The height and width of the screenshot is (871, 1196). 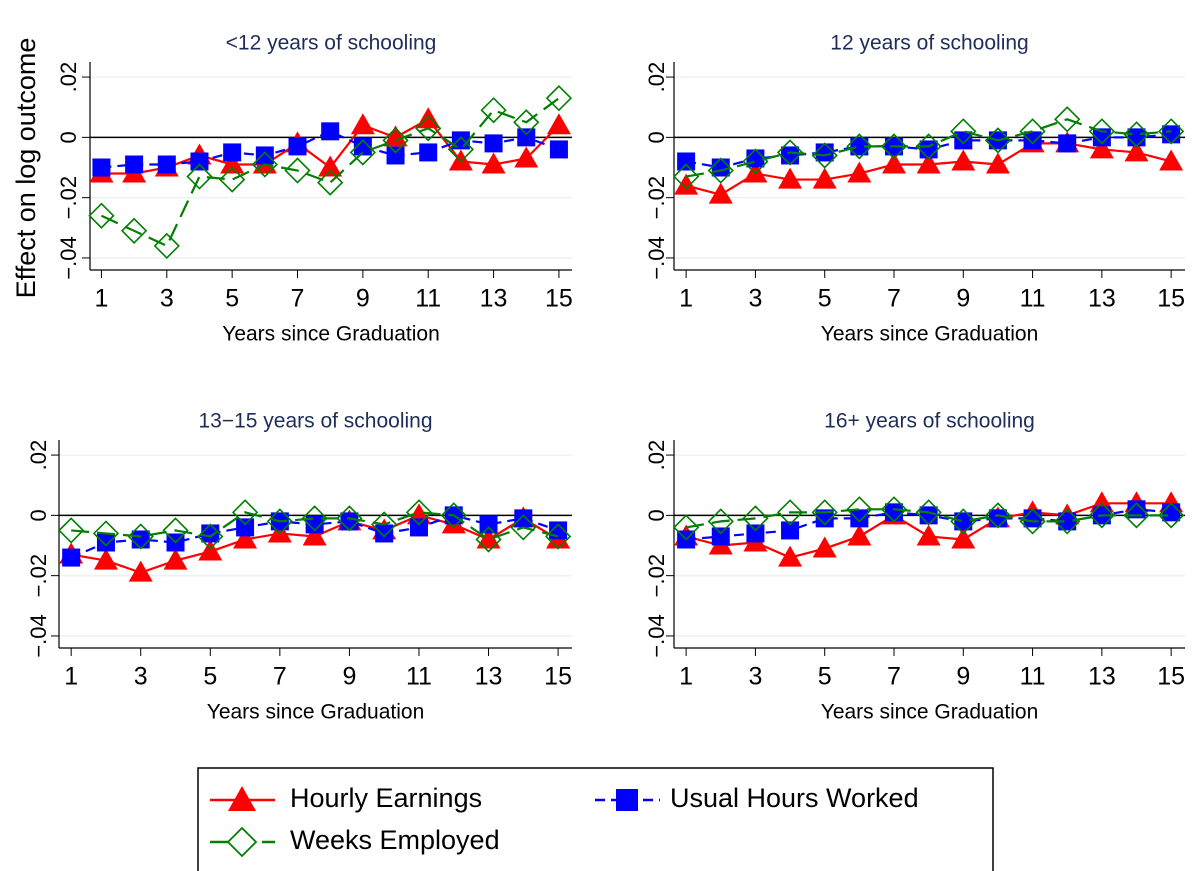 I want to click on x-tick-label: 11, so click(x=419, y=677).